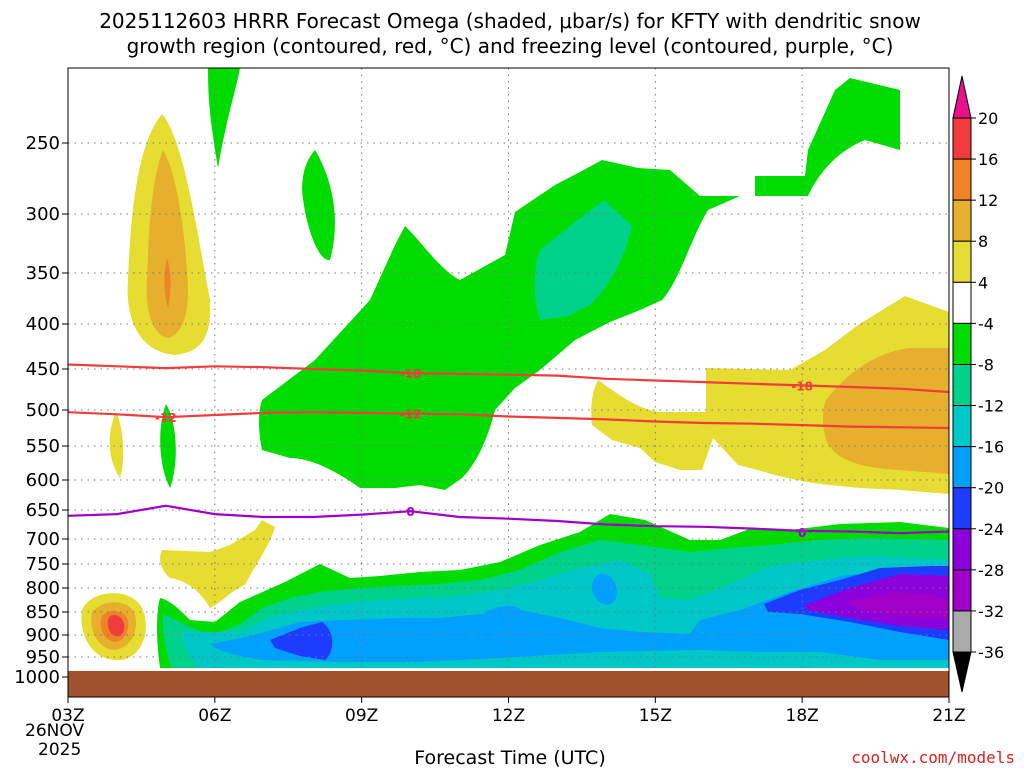  What do you see at coordinates (991, 570) in the screenshot?
I see `colorbar-label--28: -28` at bounding box center [991, 570].